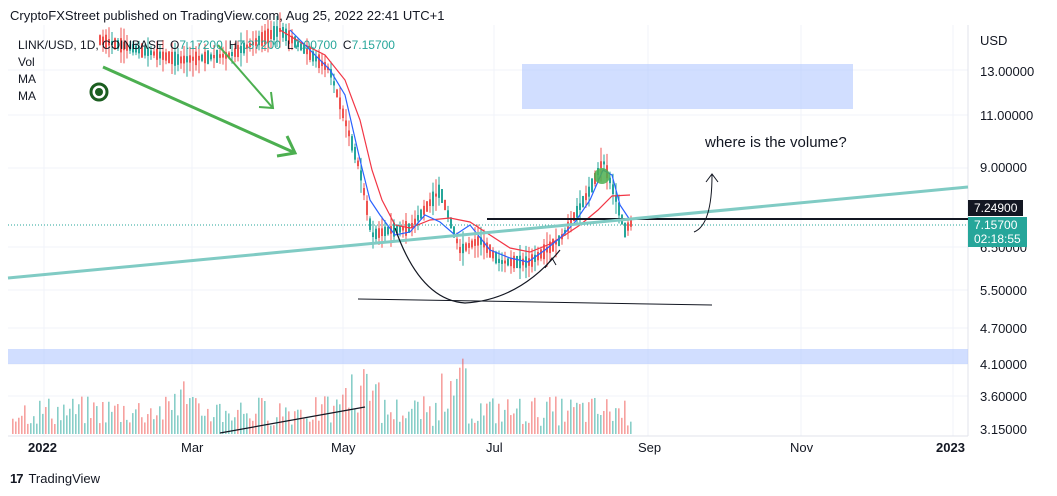  I want to click on peak-marker, so click(602, 176).